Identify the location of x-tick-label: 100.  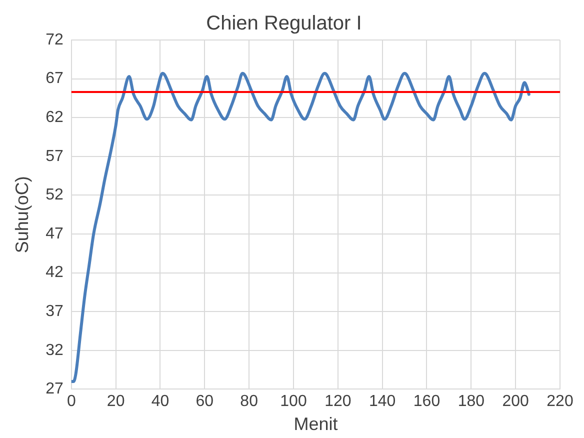
(293, 401).